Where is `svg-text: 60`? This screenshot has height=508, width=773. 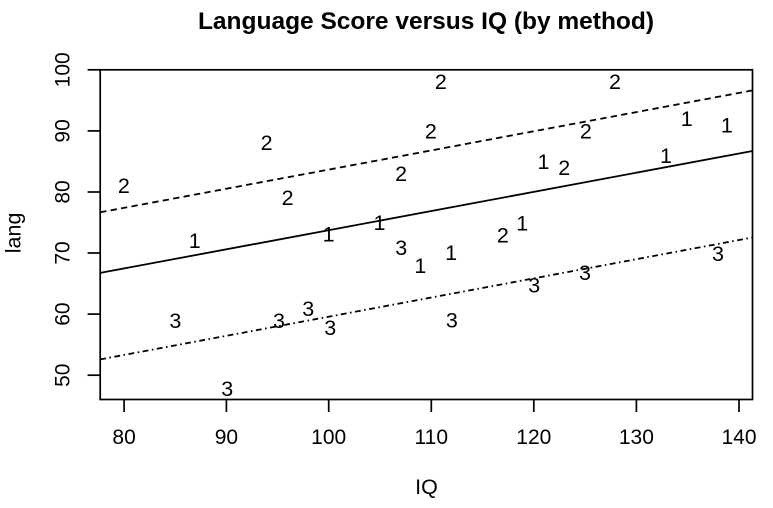
svg-text: 60 is located at coordinates (63, 313).